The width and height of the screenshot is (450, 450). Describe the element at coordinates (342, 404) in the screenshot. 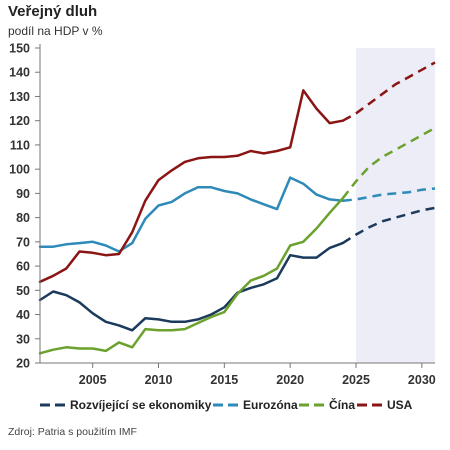

I see `legend-label: Čína` at that location.